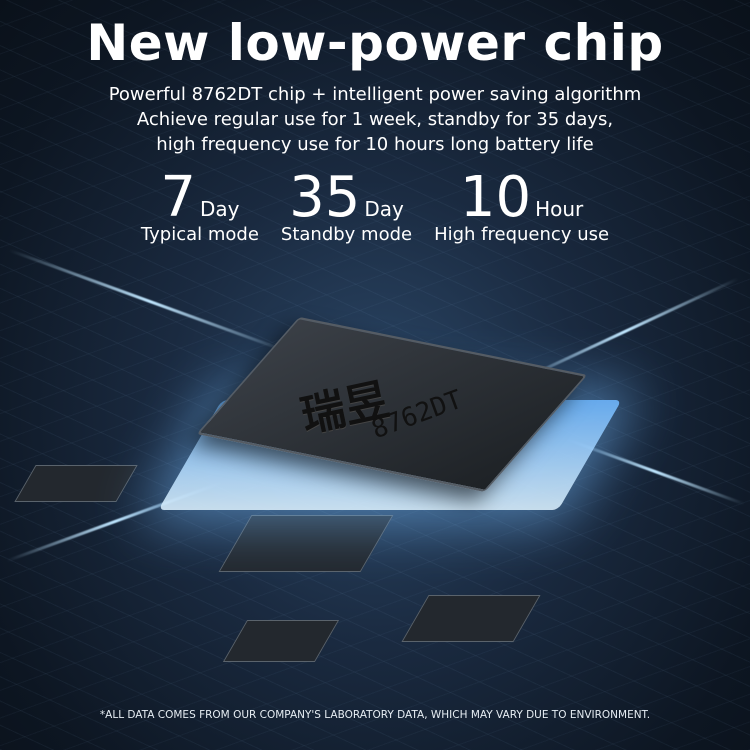 The height and width of the screenshot is (750, 750). What do you see at coordinates (76, 483) in the screenshot?
I see `component-chip` at bounding box center [76, 483].